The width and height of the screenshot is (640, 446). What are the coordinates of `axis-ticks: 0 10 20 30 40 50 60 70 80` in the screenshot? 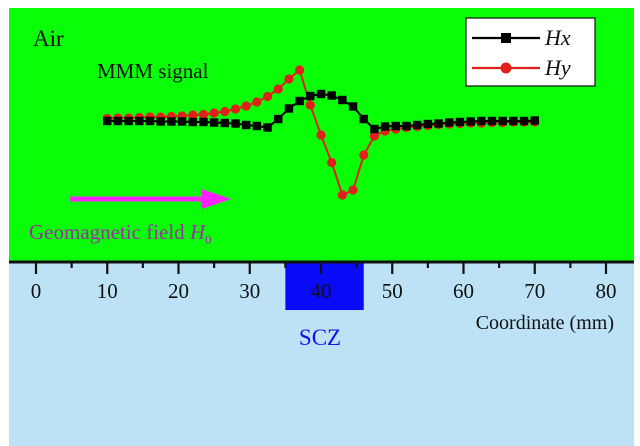 It's located at (324, 282).